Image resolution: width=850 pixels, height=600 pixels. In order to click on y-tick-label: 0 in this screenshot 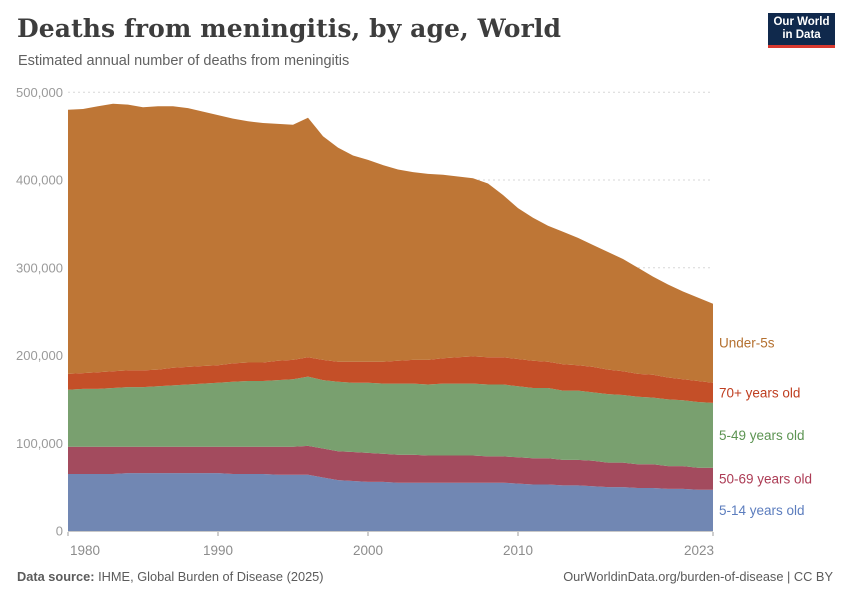, I will do `click(59, 531)`.